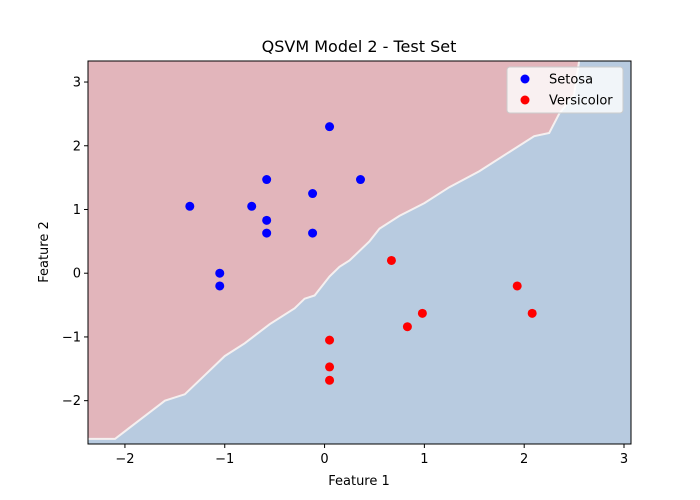 The width and height of the screenshot is (700, 500). What do you see at coordinates (77, 274) in the screenshot?
I see `y-tick-label: 0` at bounding box center [77, 274].